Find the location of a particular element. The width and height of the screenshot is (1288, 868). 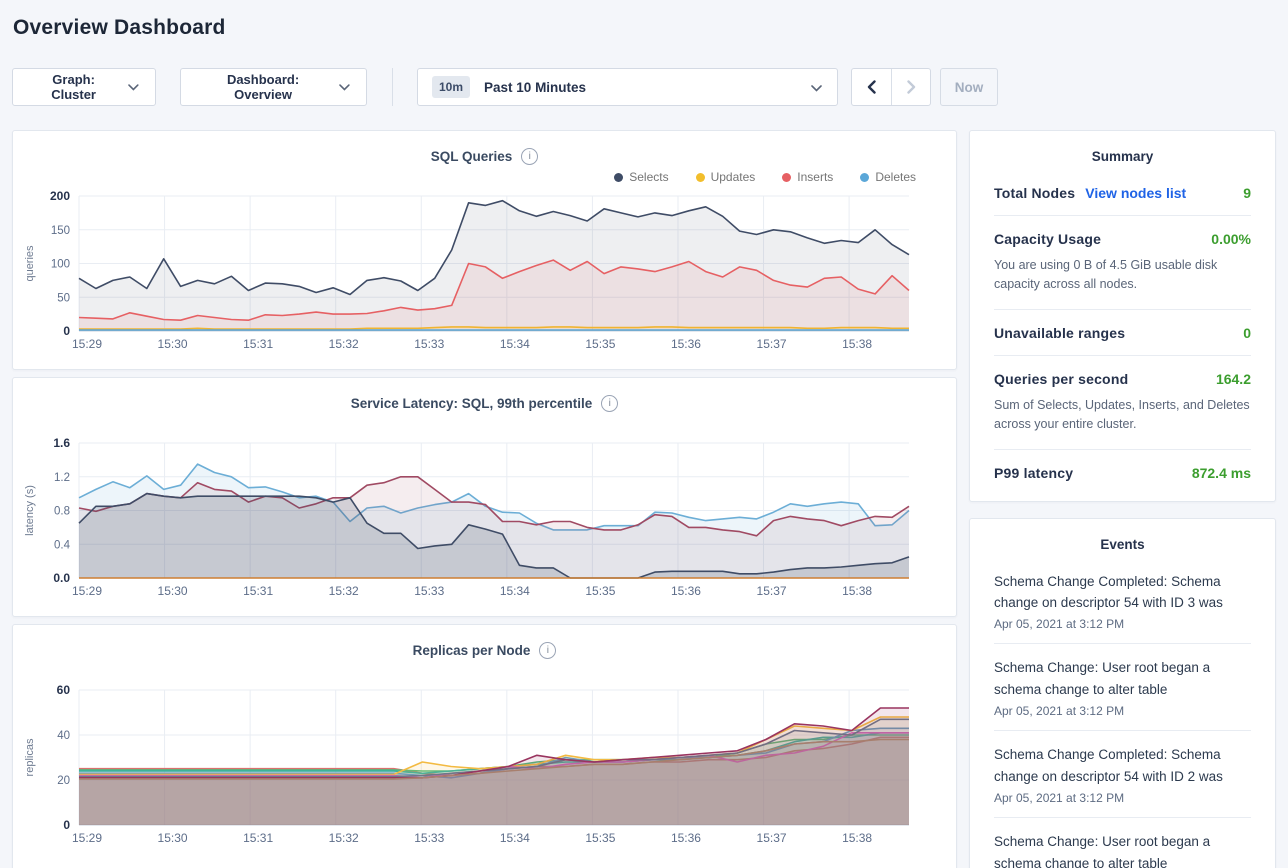

total-nodes-label: Total Nodes is located at coordinates (1035, 193).